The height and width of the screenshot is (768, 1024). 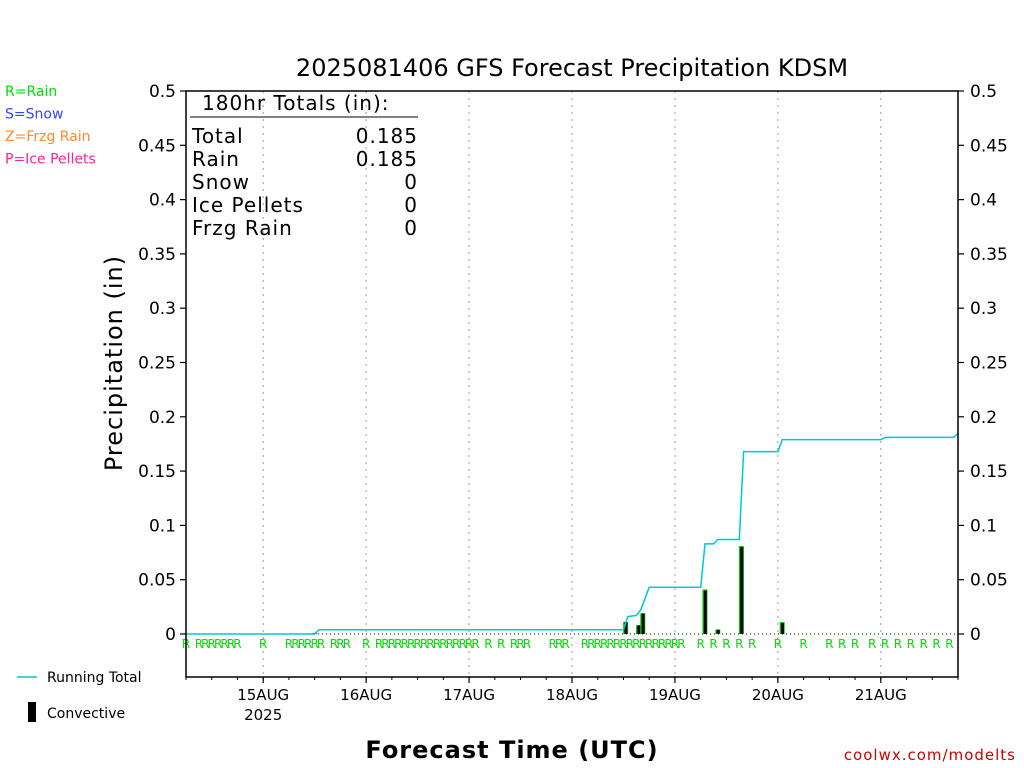 What do you see at coordinates (930, 755) in the screenshot?
I see `watermark-text: coolwx.com/modelts` at bounding box center [930, 755].